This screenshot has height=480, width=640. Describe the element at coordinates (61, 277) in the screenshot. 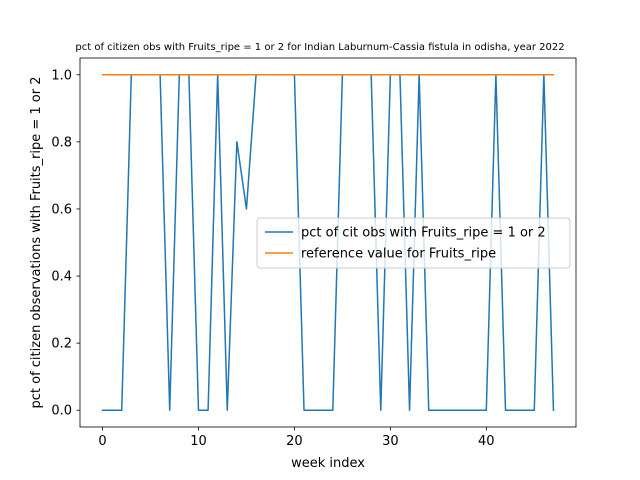

I see `y-tick-label: 0.4` at that location.